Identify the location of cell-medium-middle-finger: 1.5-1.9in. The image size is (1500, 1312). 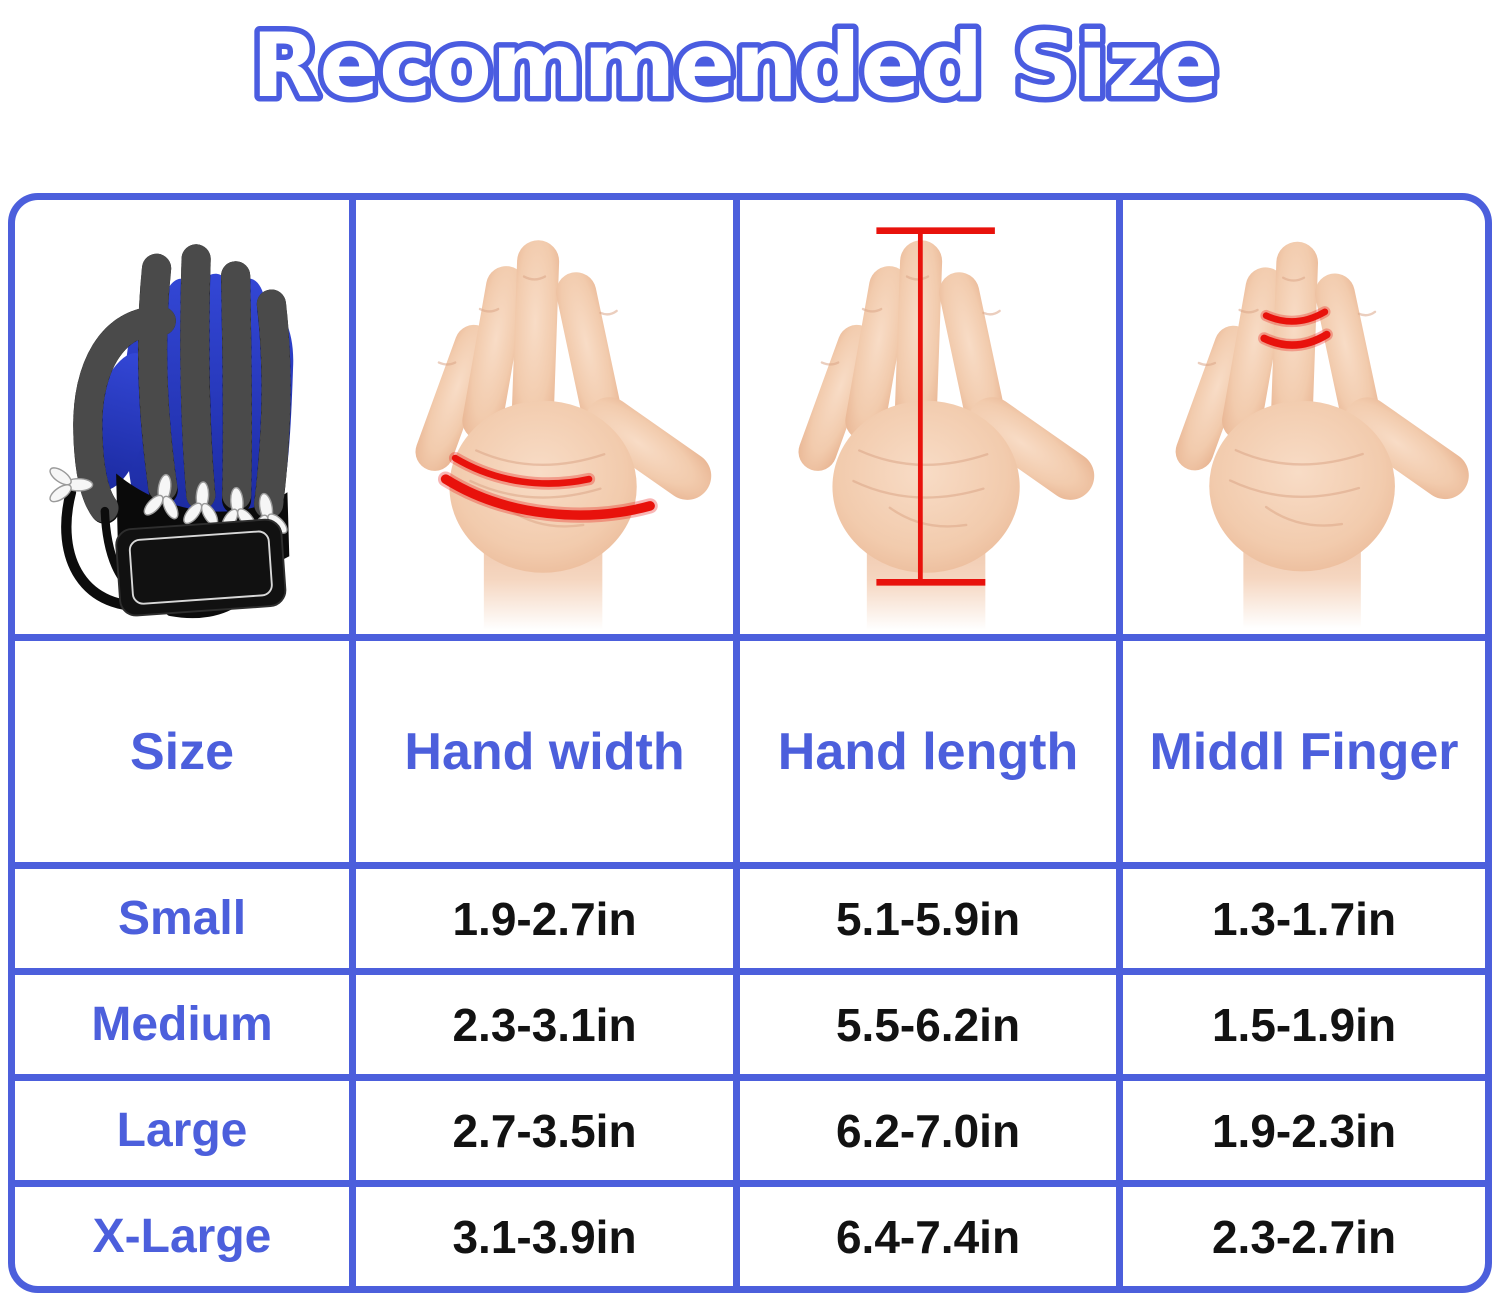
(1304, 1024).